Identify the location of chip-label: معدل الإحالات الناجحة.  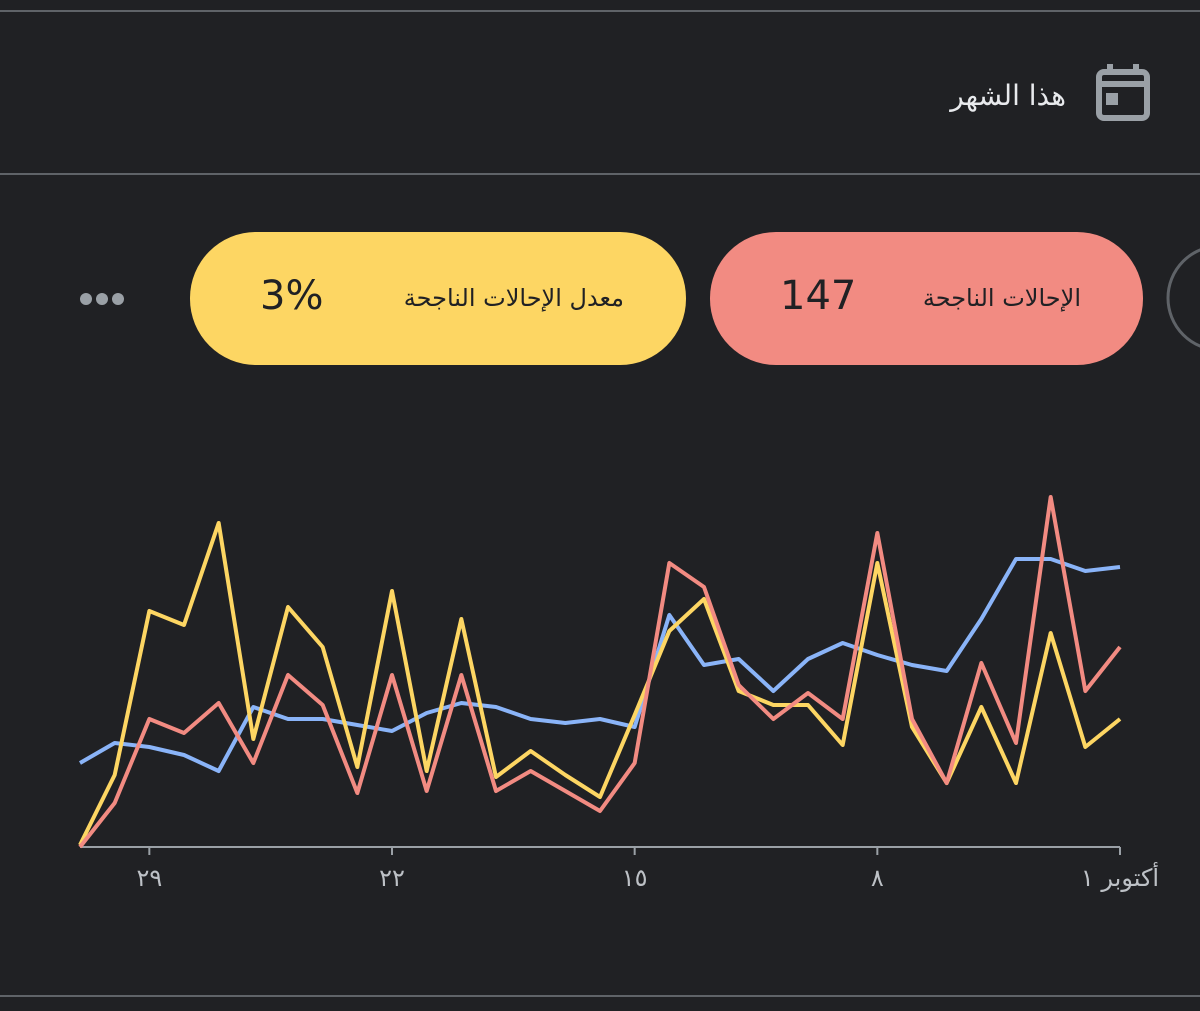
(514, 298).